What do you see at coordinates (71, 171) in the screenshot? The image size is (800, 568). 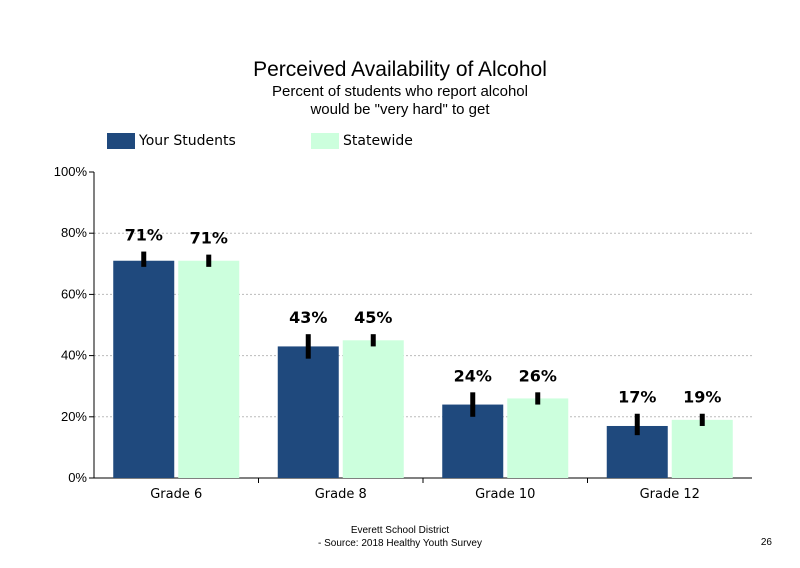 I see `y-tick-label: 100%` at bounding box center [71, 171].